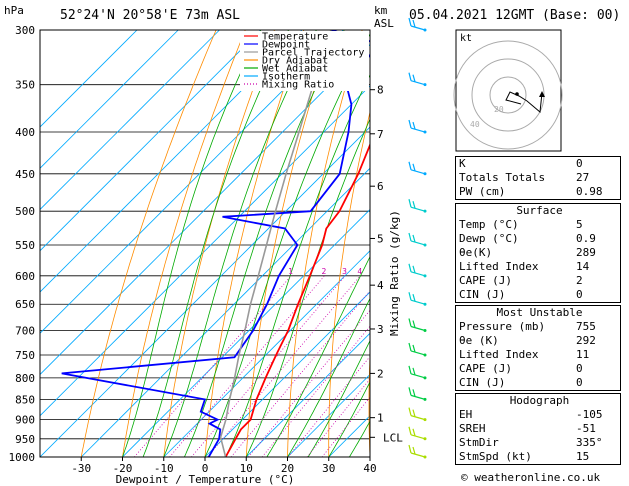 Image resolution: width=629 pixels, height=486 pixels. I want to click on hodograph-ring-20: 20, so click(499, 109).